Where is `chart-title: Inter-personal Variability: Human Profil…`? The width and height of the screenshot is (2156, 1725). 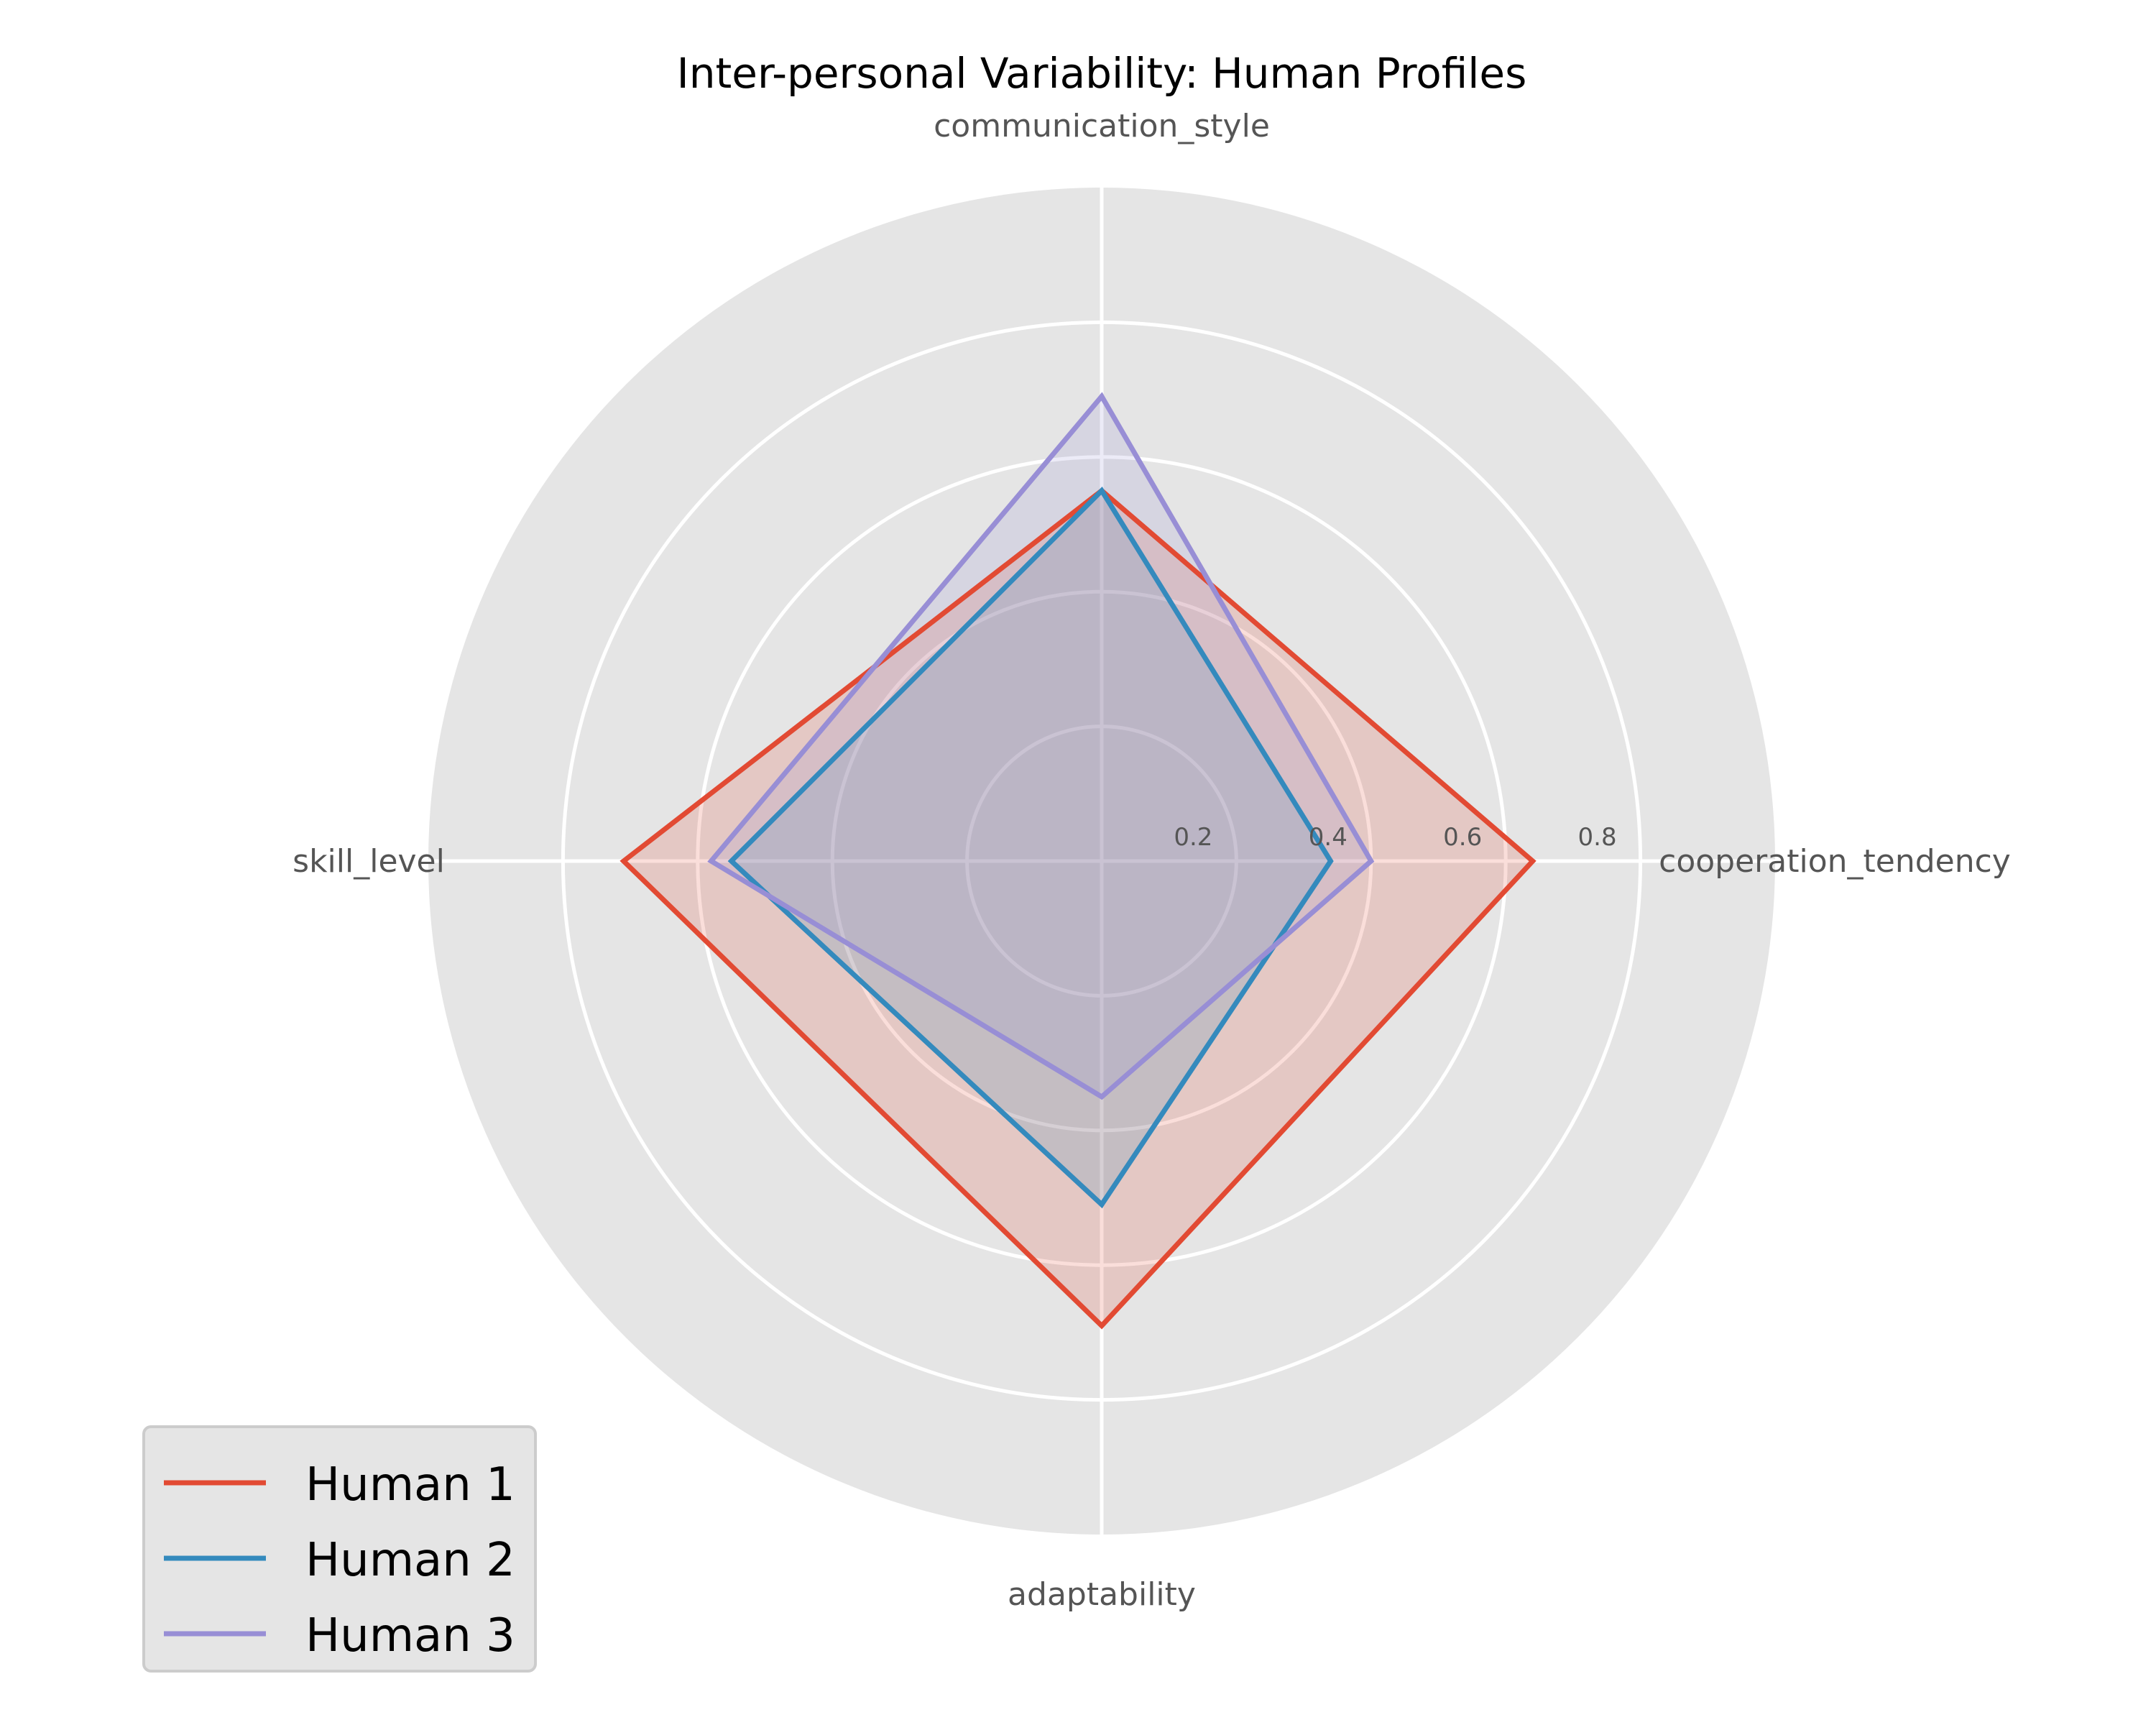
chart-title: Inter-personal Variability: Human Profil… is located at coordinates (1102, 73).